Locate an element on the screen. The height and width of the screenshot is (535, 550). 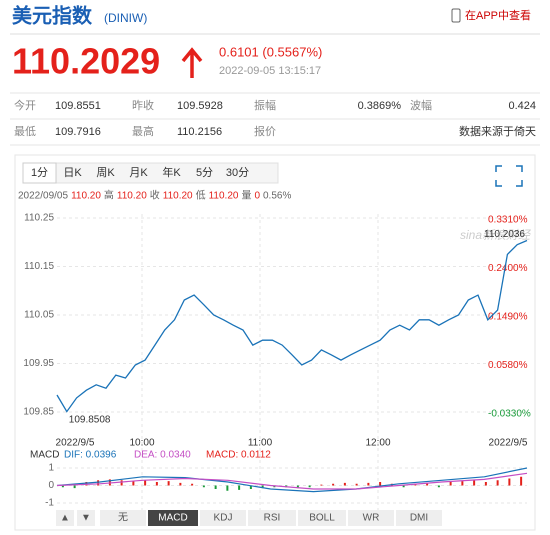
phone-icon is located at coordinates (456, 15).